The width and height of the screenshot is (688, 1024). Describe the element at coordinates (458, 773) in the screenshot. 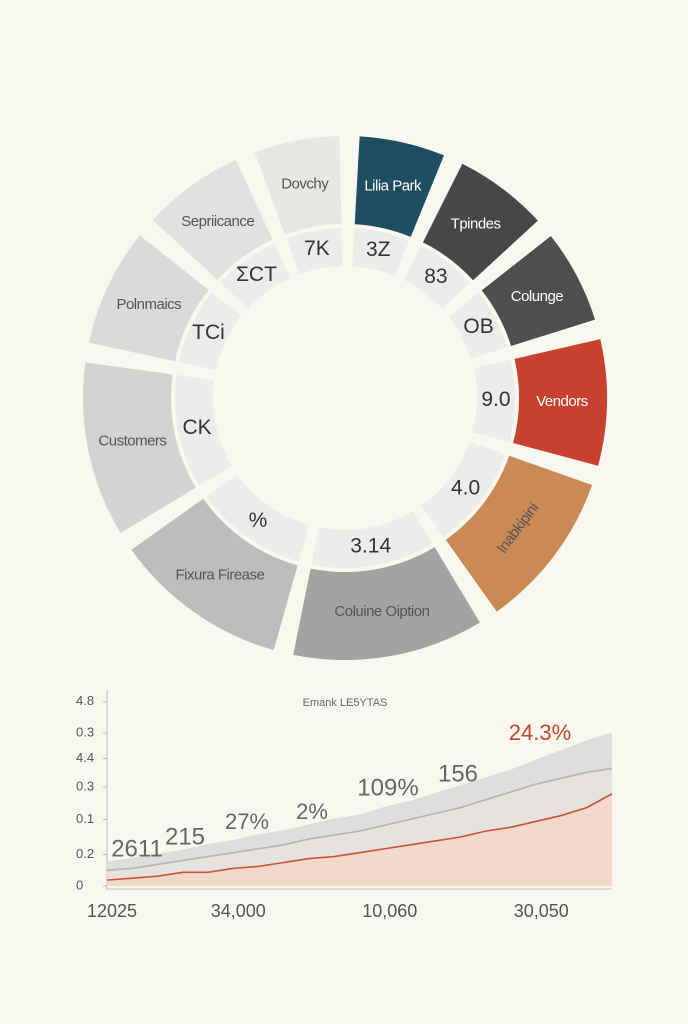

I see `annotation: 156` at that location.